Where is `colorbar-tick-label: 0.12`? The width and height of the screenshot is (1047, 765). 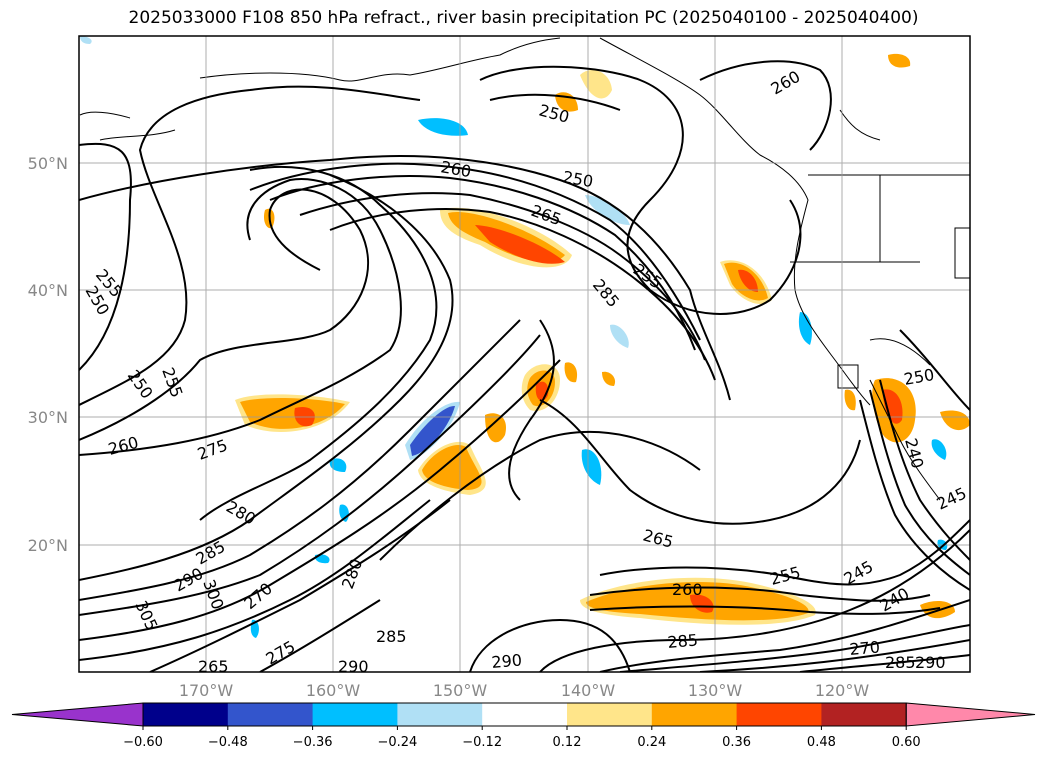 colorbar-tick-label: 0.12 is located at coordinates (567, 742).